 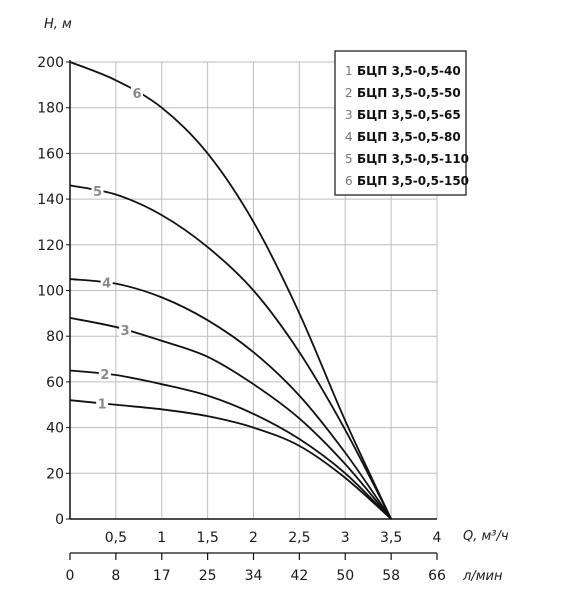 I want to click on curve-label-1: 1, so click(x=102, y=404).